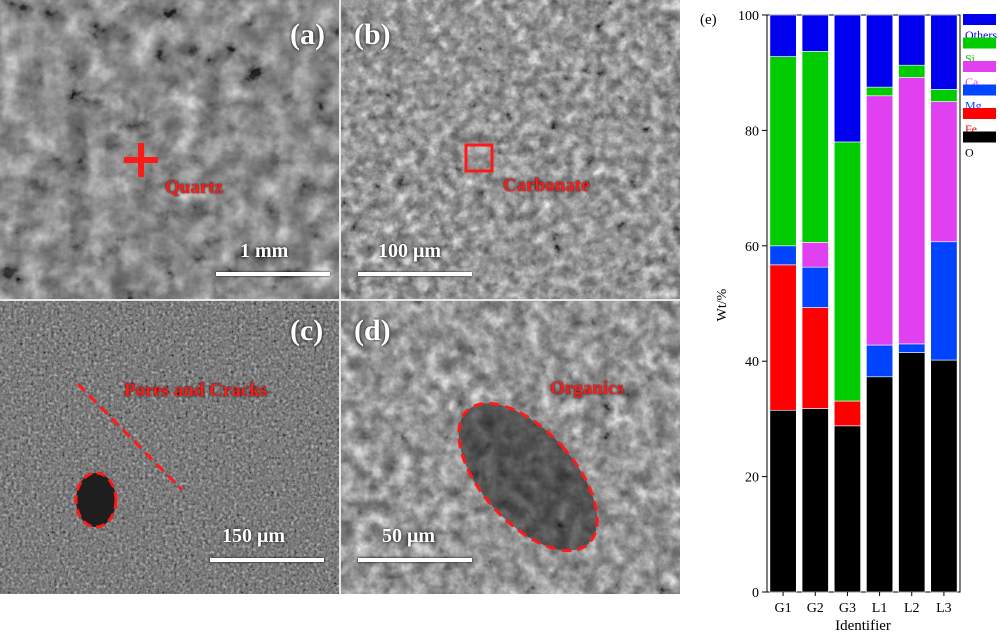 Image resolution: width=1000 pixels, height=637 pixels. I want to click on y-tick-label: 80, so click(752, 131).